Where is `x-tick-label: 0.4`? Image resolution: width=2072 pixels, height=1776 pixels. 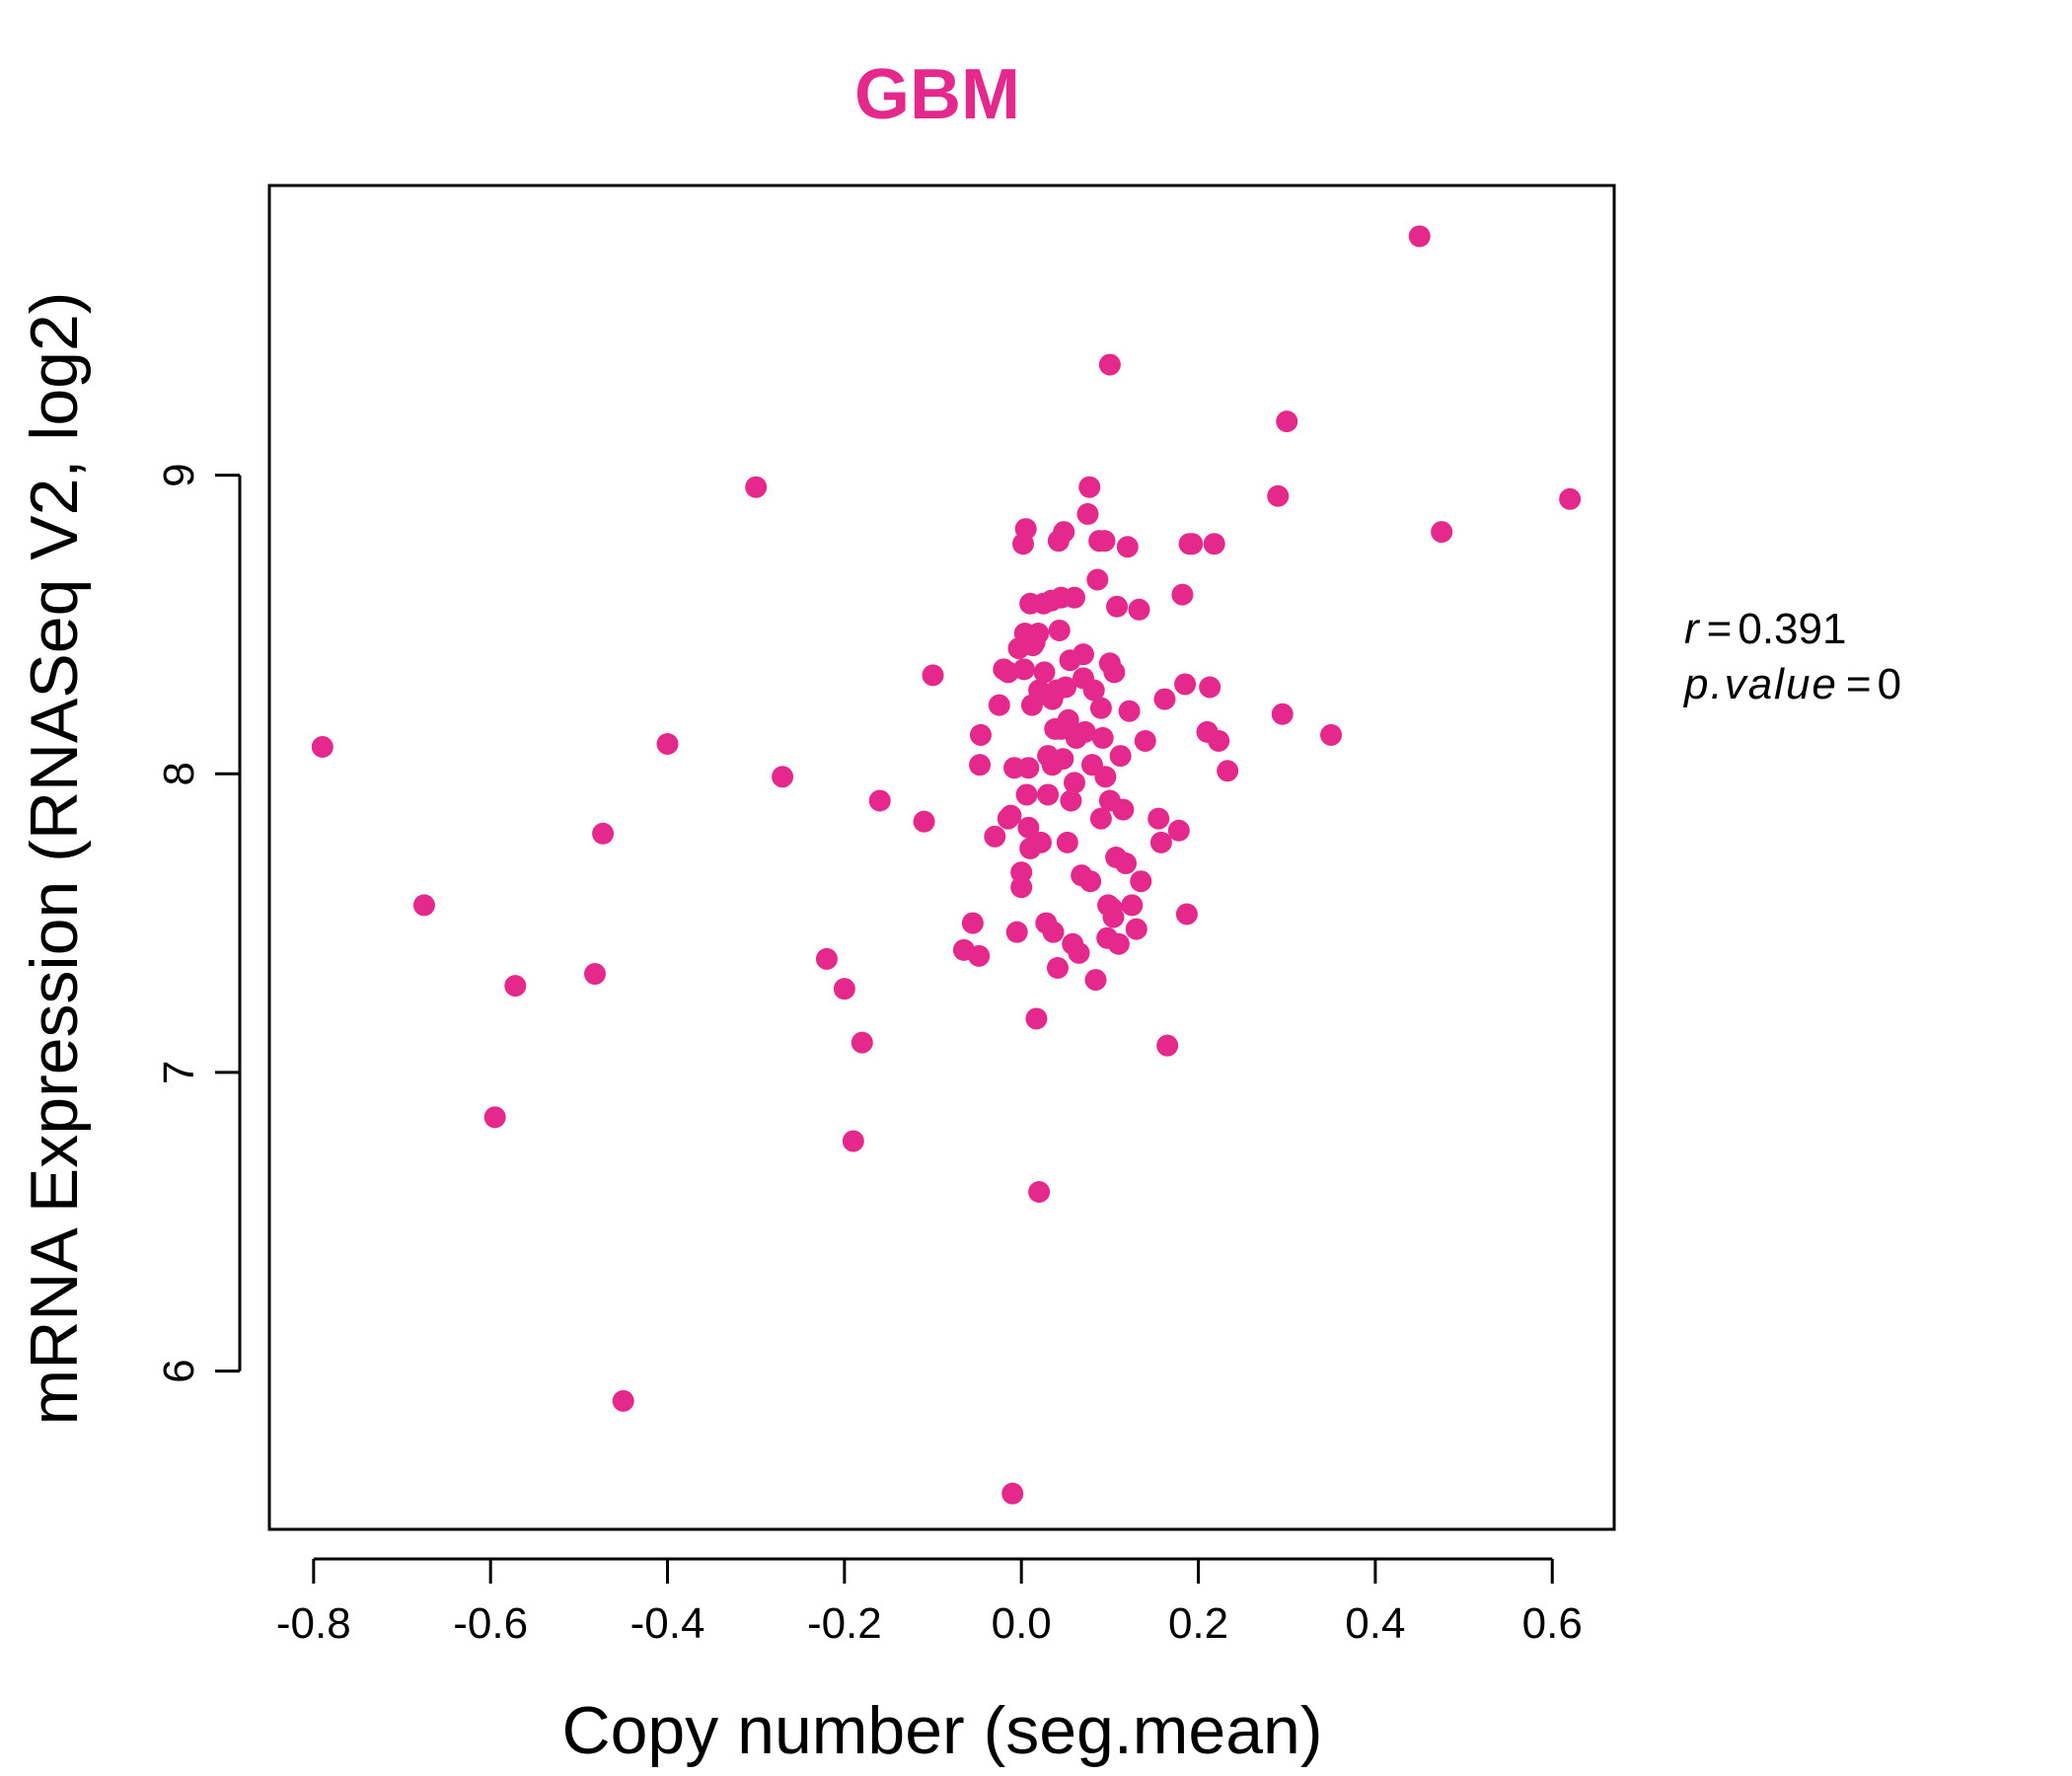 x-tick-label: 0.4 is located at coordinates (1375, 1624).